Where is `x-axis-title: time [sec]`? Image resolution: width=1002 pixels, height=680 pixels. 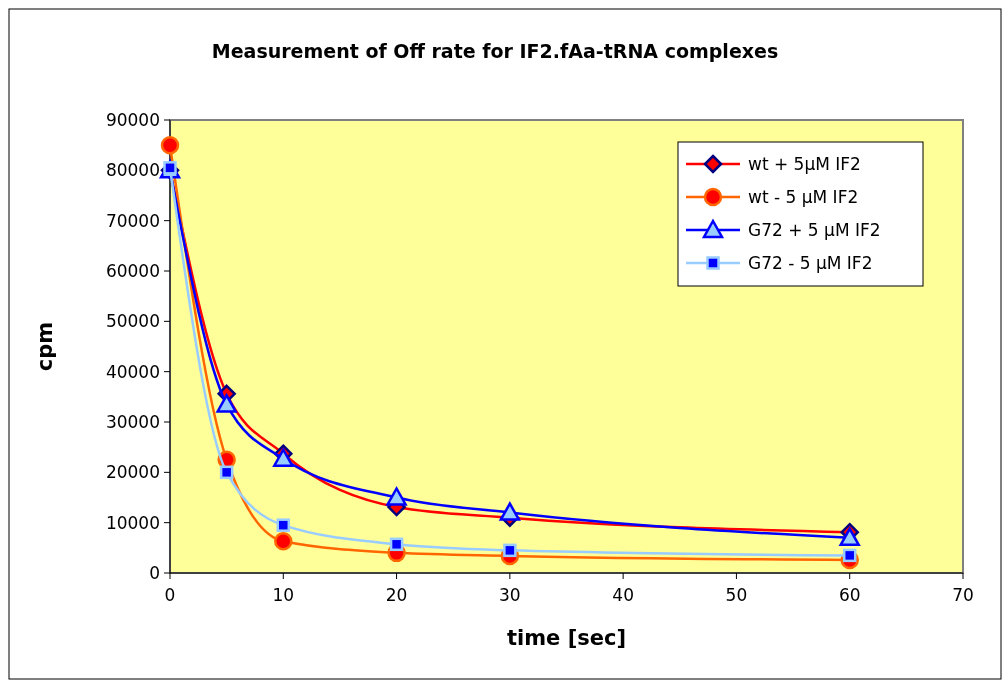
x-axis-title: time [sec] is located at coordinates (566, 638).